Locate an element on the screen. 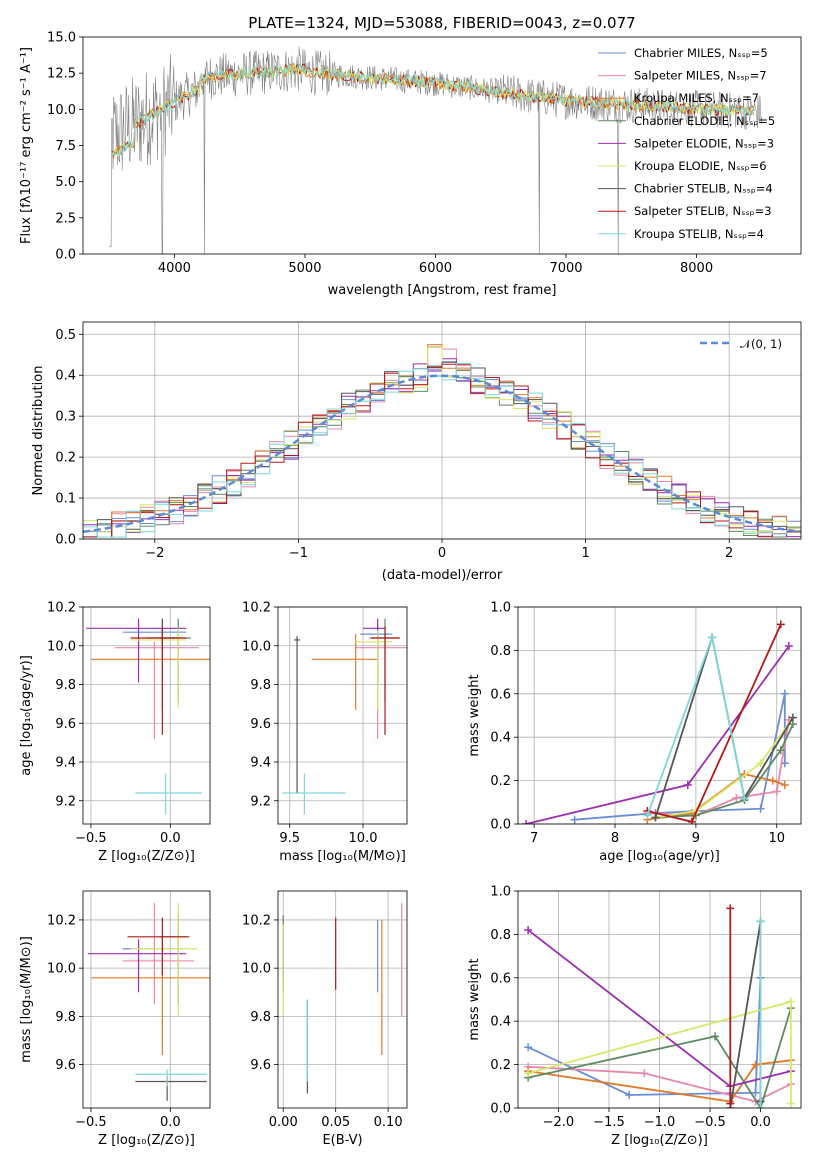  p4-points is located at coordinates (148, 1002).